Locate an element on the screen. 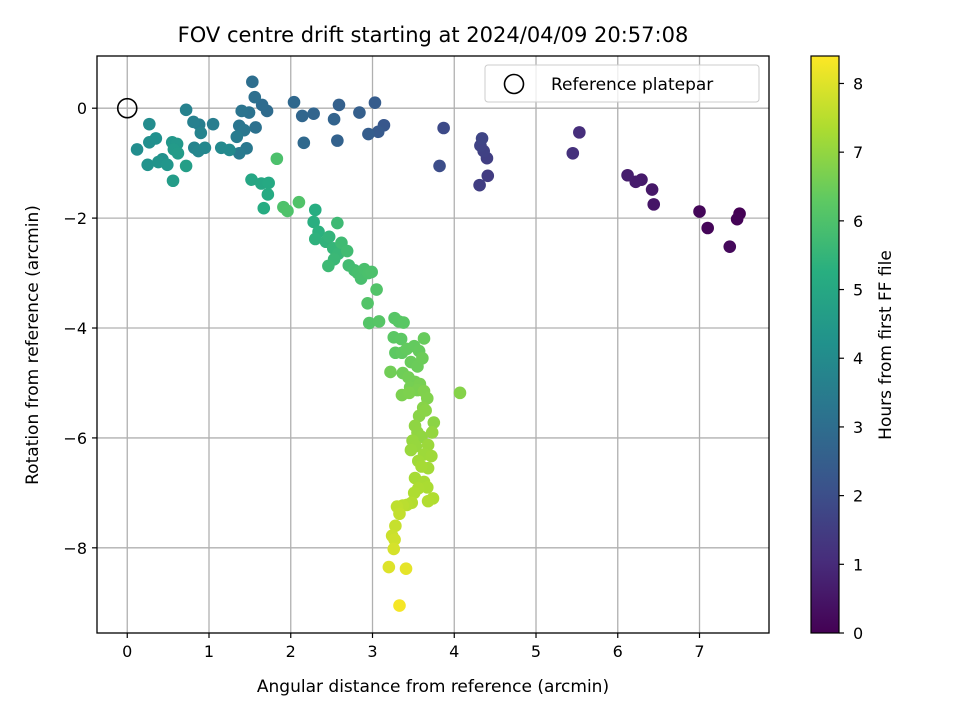  y-axis-label: Rotation from reference (arcmin) is located at coordinates (33, 345).